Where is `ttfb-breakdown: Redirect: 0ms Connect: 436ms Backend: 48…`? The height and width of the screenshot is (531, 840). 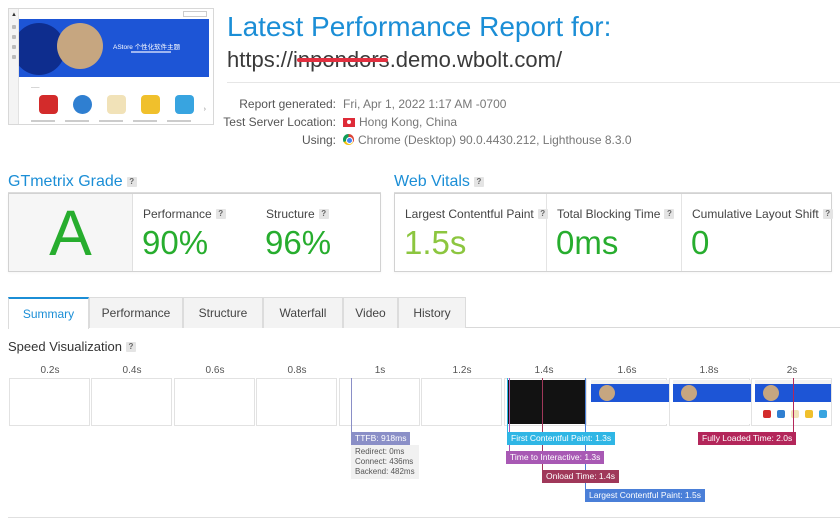 ttfb-breakdown: Redirect: 0ms Connect: 436ms Backend: 48… is located at coordinates (385, 462).